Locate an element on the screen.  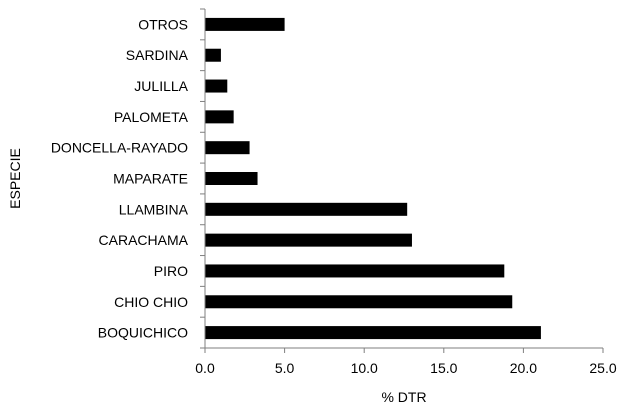
bar-julilla is located at coordinates (216, 86).